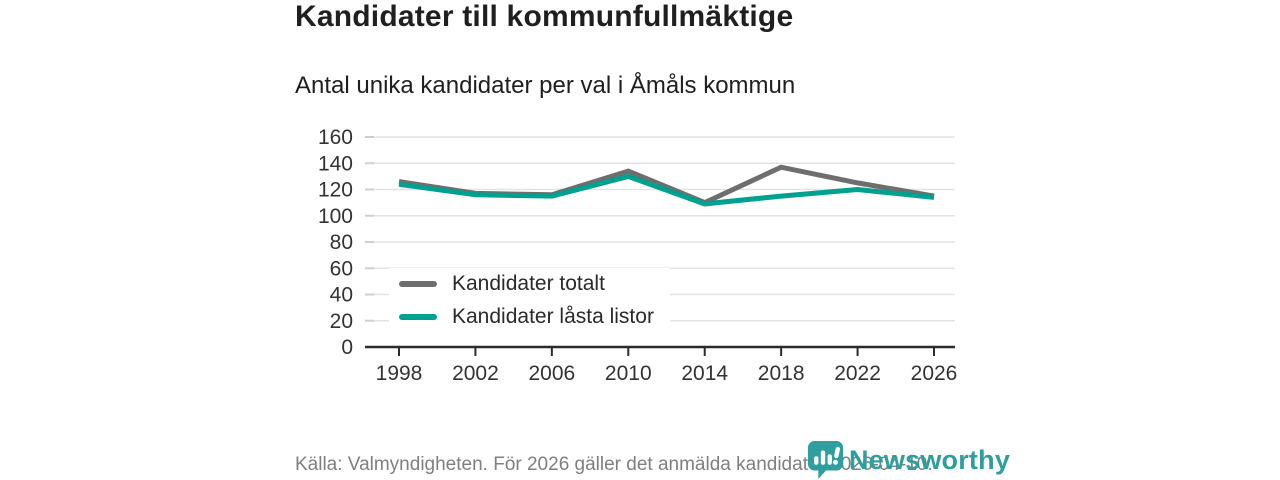 The height and width of the screenshot is (480, 1280). Describe the element at coordinates (934, 373) in the screenshot. I see `x-tick-label: 2026` at that location.